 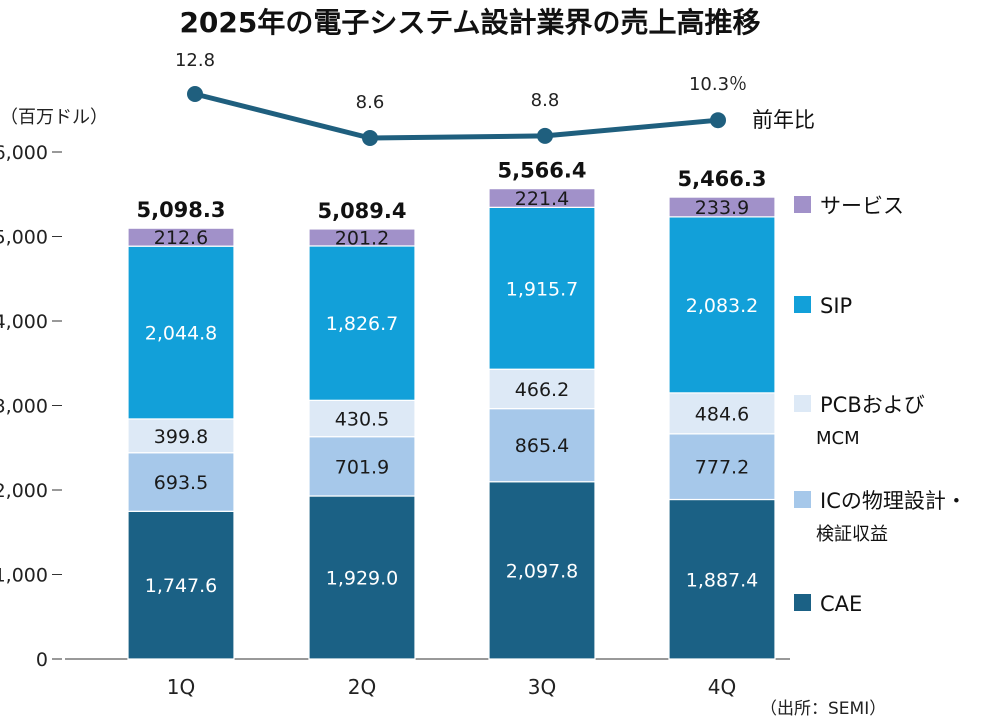 I want to click on segment-value-label: 2,083.2, so click(x=722, y=306).